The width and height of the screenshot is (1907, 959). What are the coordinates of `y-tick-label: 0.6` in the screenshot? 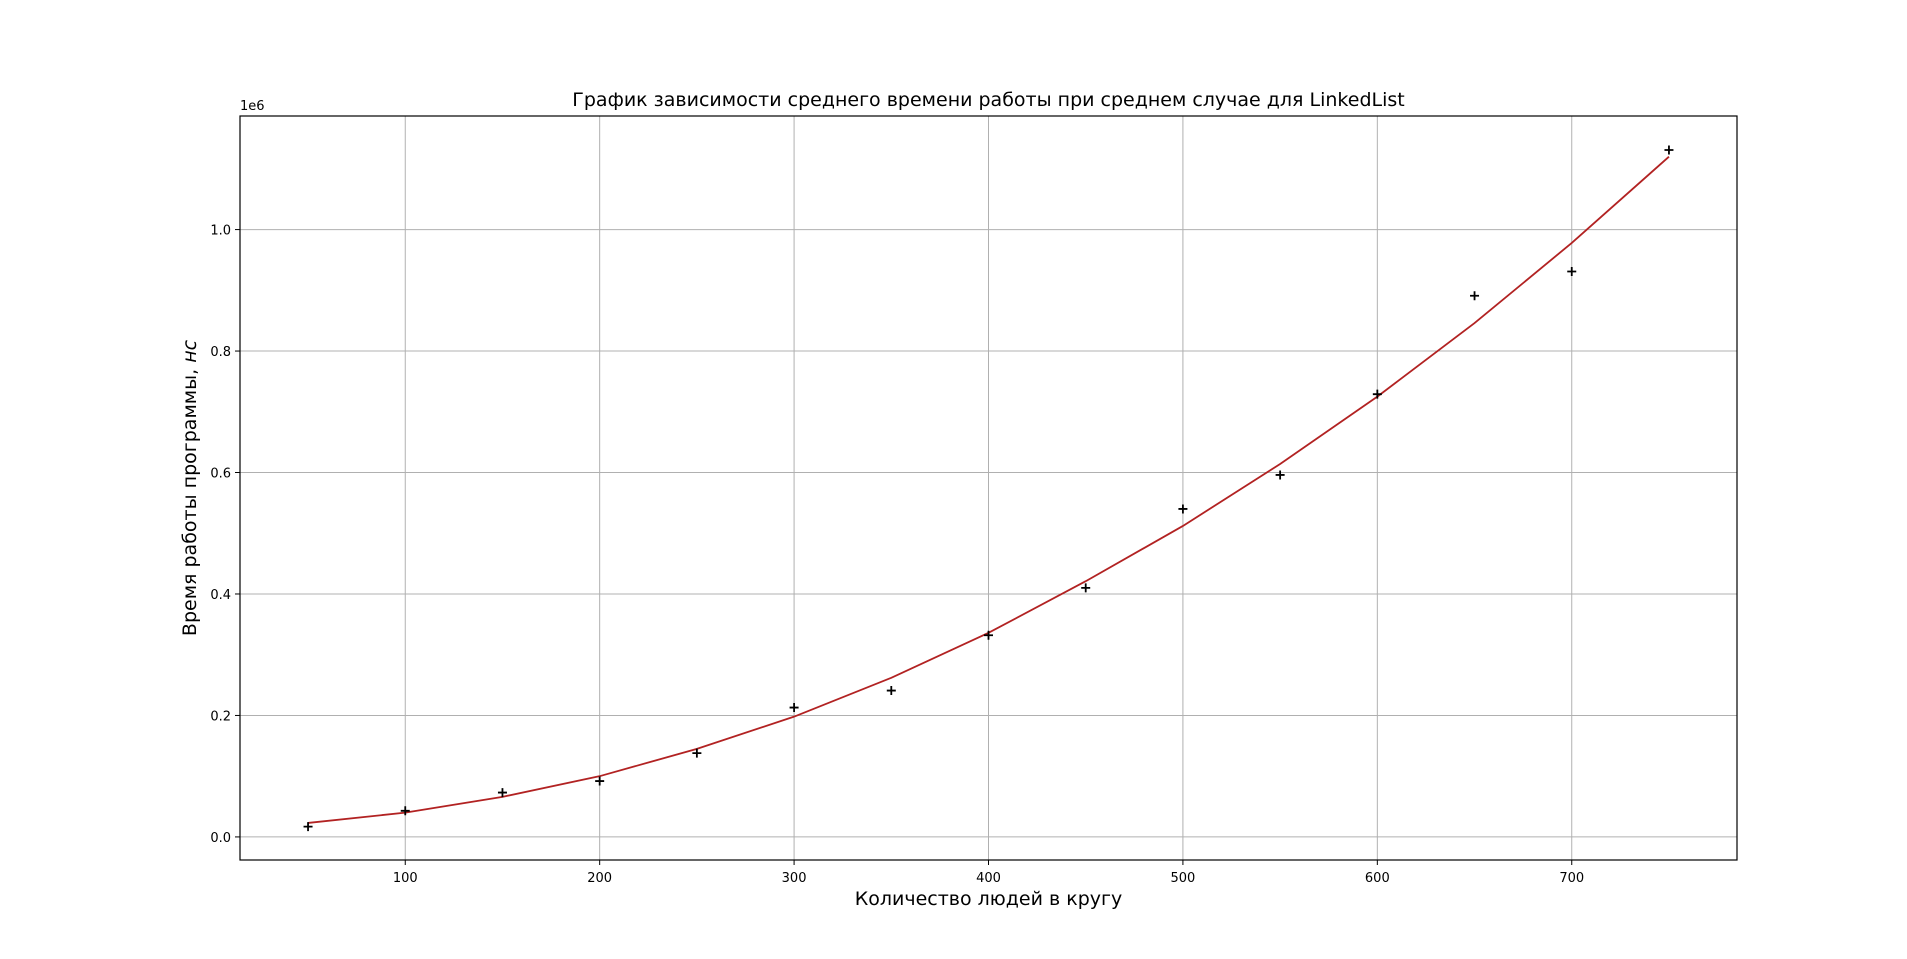 It's located at (220, 474).